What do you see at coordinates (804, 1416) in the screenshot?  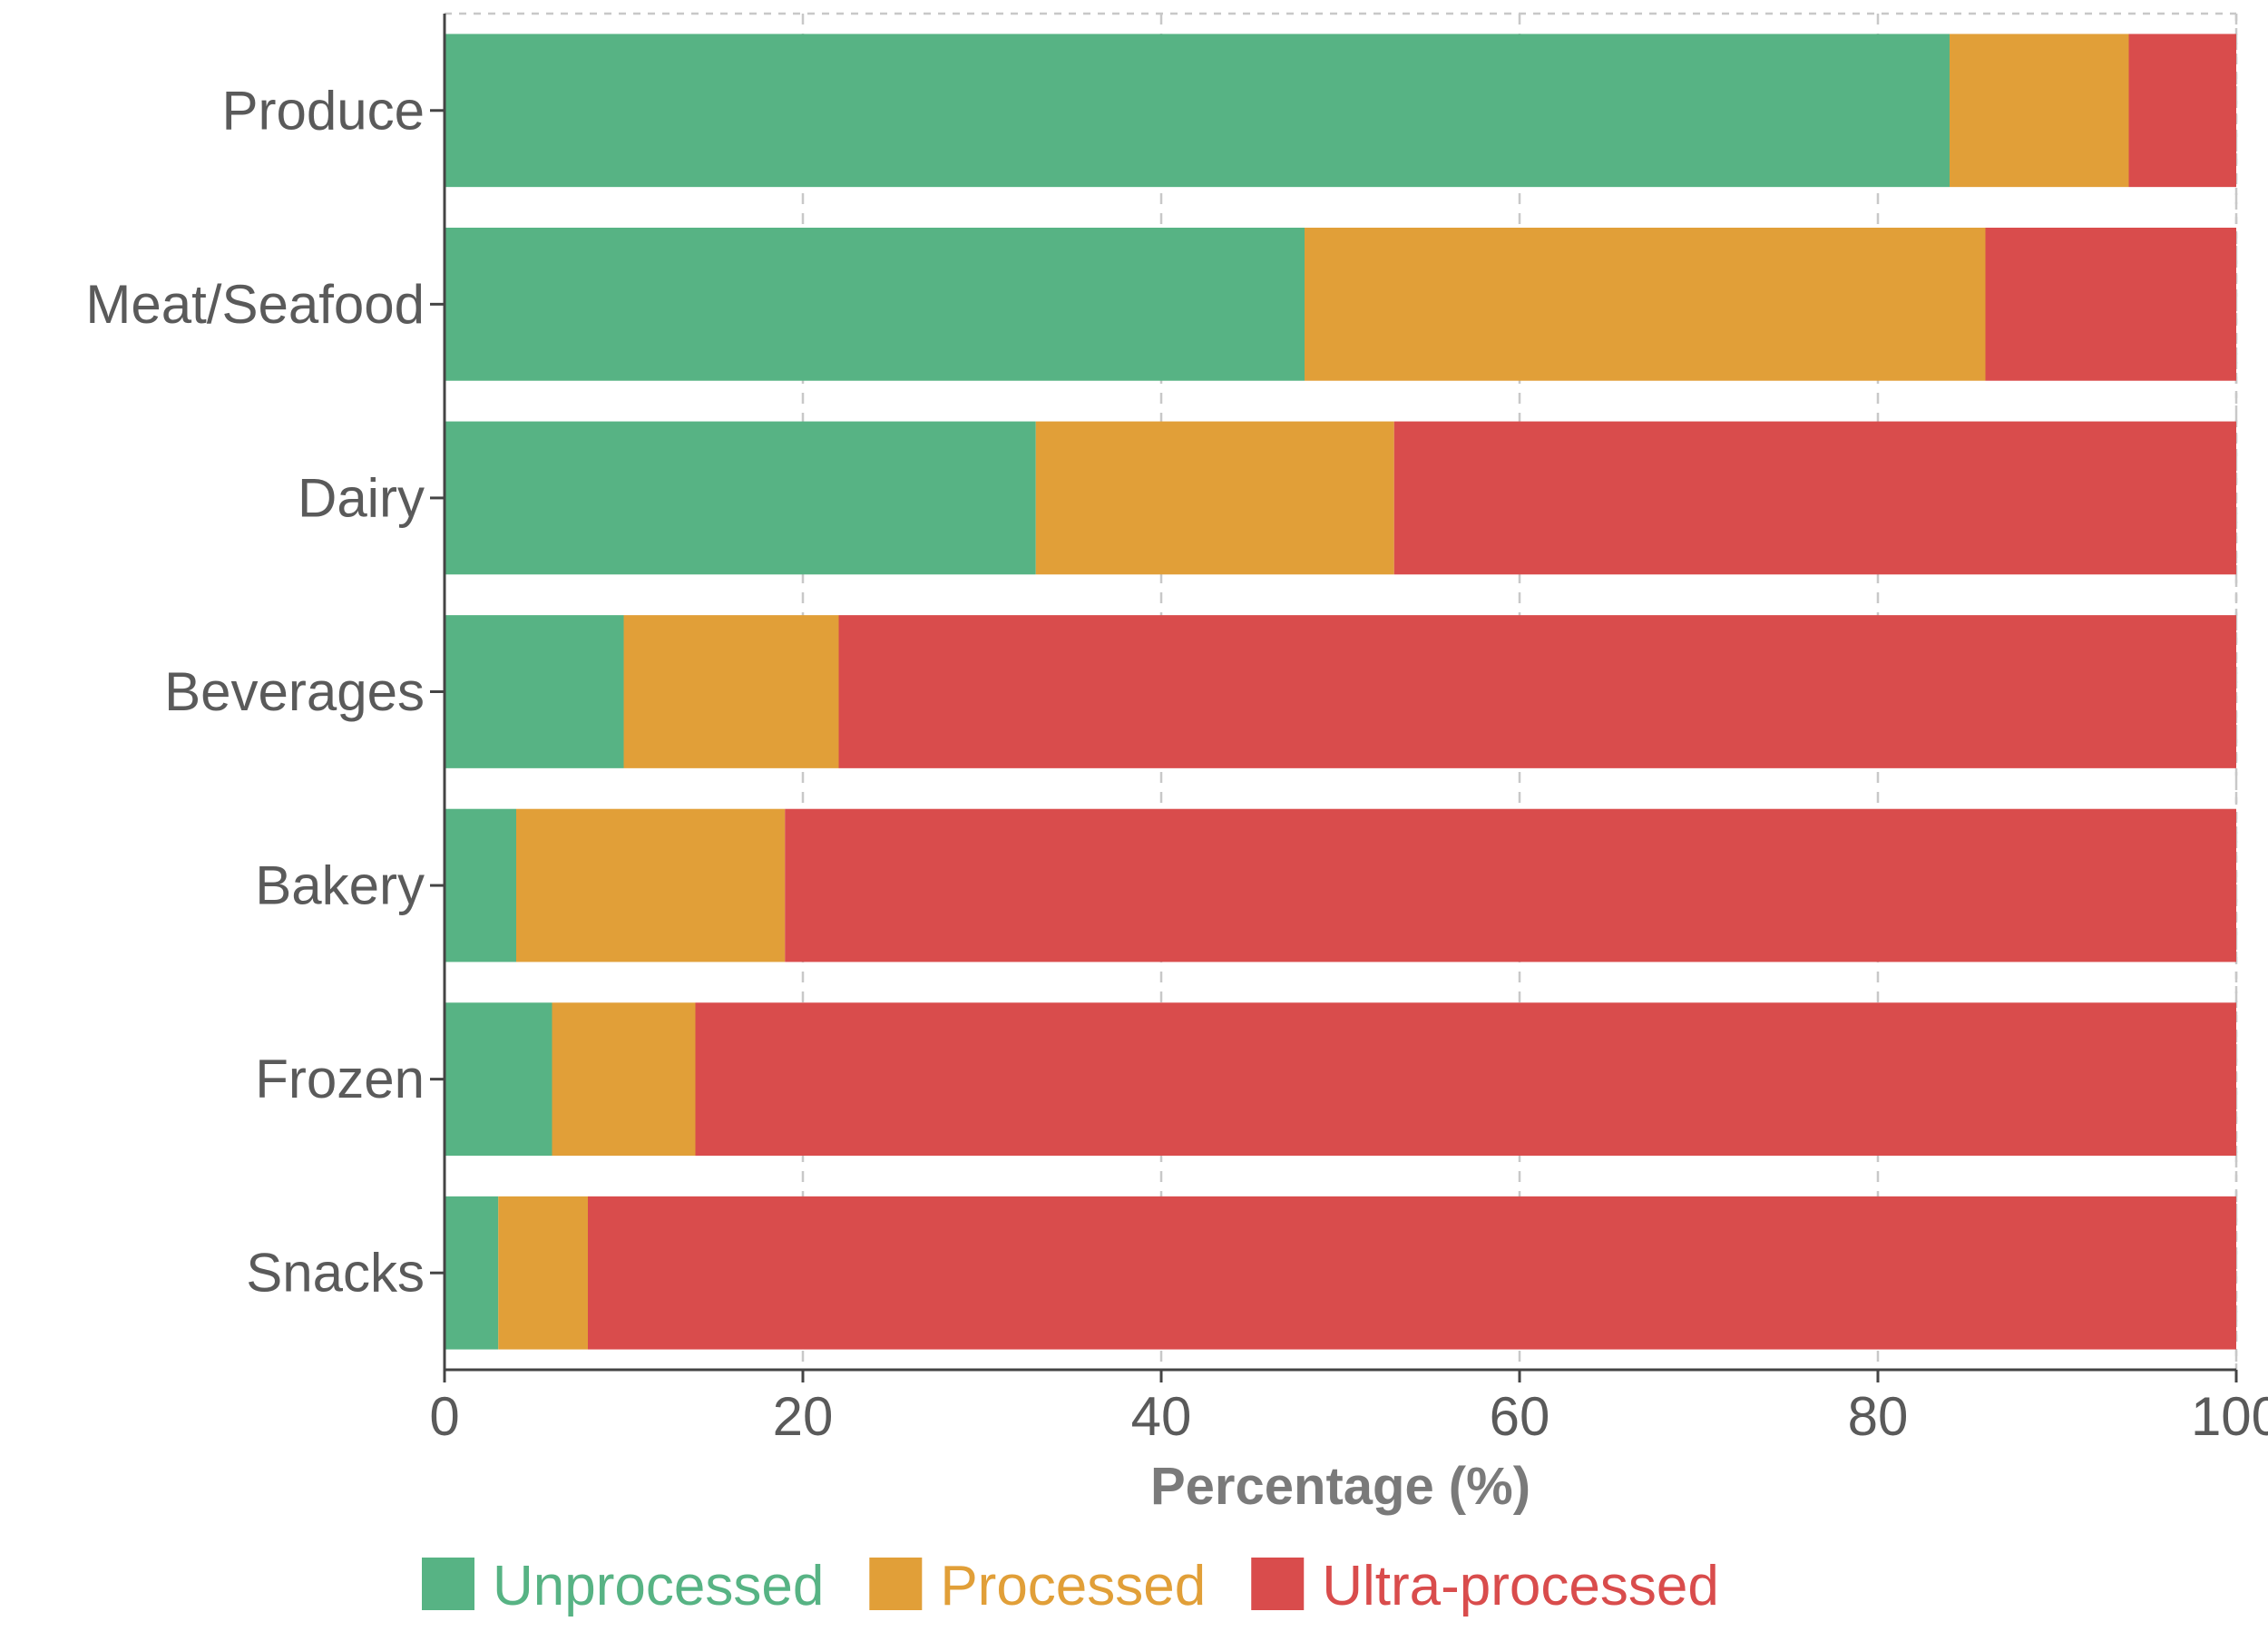 I see `x-tick-label: 20` at bounding box center [804, 1416].